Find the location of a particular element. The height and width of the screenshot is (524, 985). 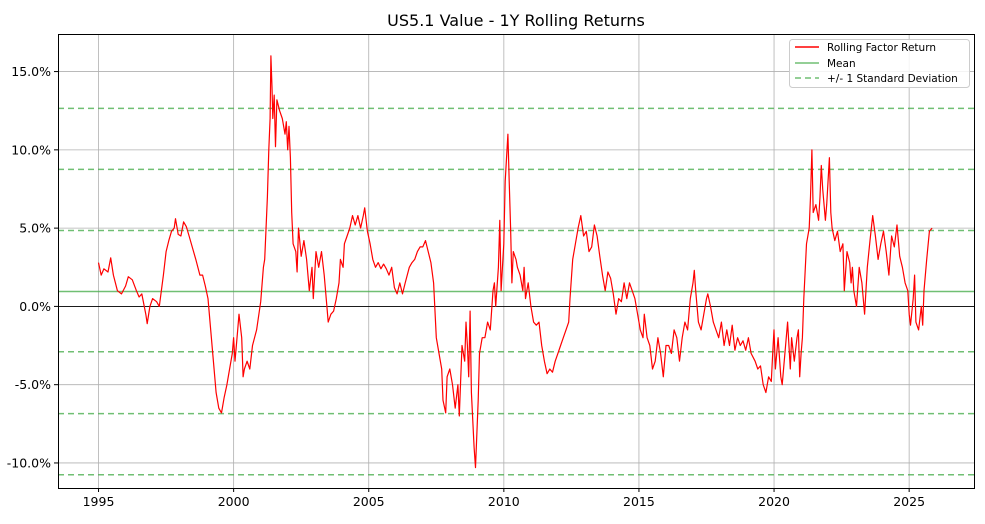

x-tick-label: 2000 is located at coordinates (234, 501).